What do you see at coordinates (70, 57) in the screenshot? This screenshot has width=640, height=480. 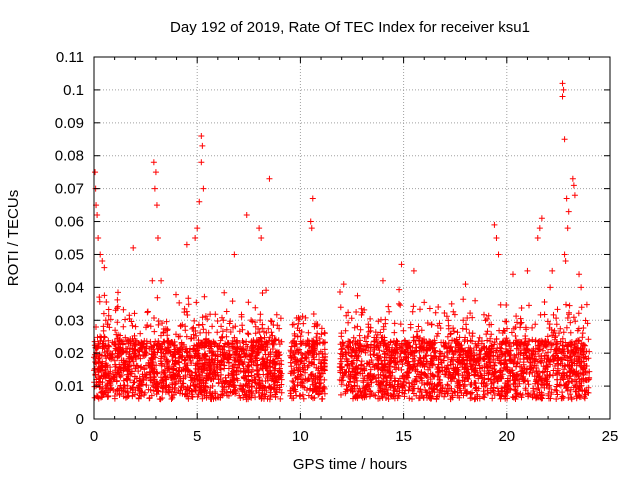 I see `y-tick-label: 0.11` at bounding box center [70, 57].